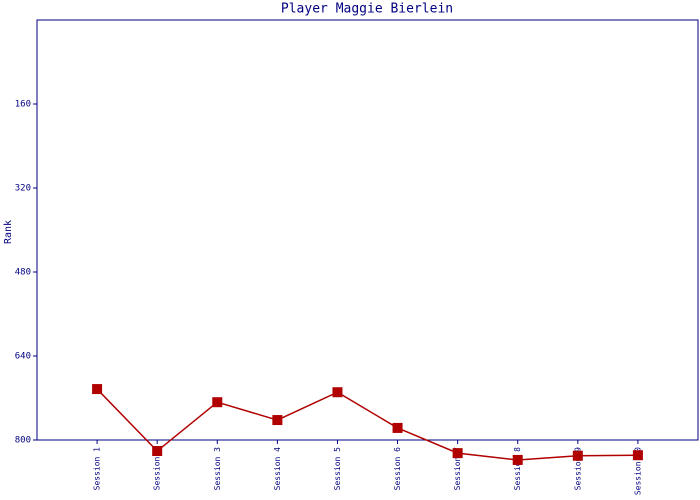  What do you see at coordinates (23, 357) in the screenshot?
I see `y-tick-label: 640` at bounding box center [23, 357].